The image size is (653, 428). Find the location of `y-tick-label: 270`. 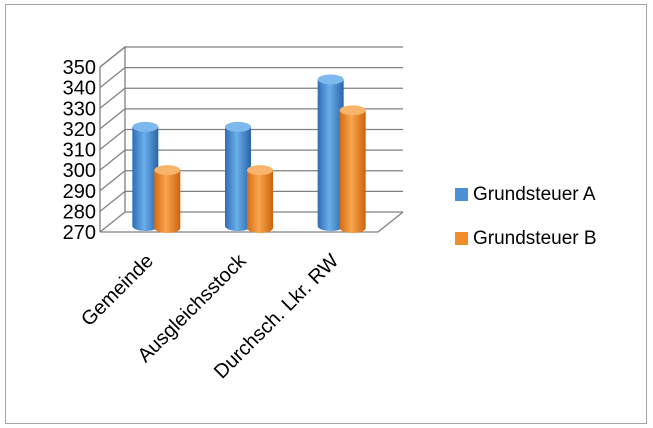

y-tick-label: 270 is located at coordinates (79, 233).